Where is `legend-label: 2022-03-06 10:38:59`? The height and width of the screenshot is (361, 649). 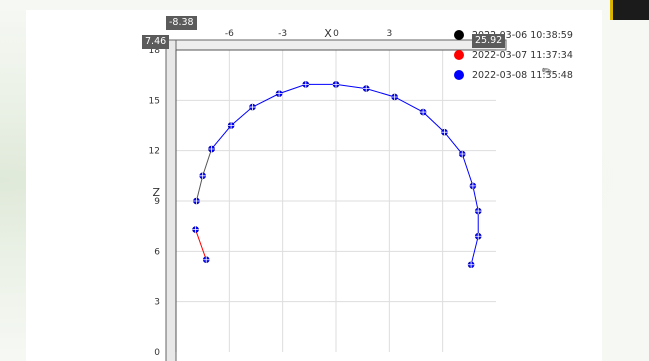 legend-label: 2022-03-06 10:38:59 is located at coordinates (522, 35).